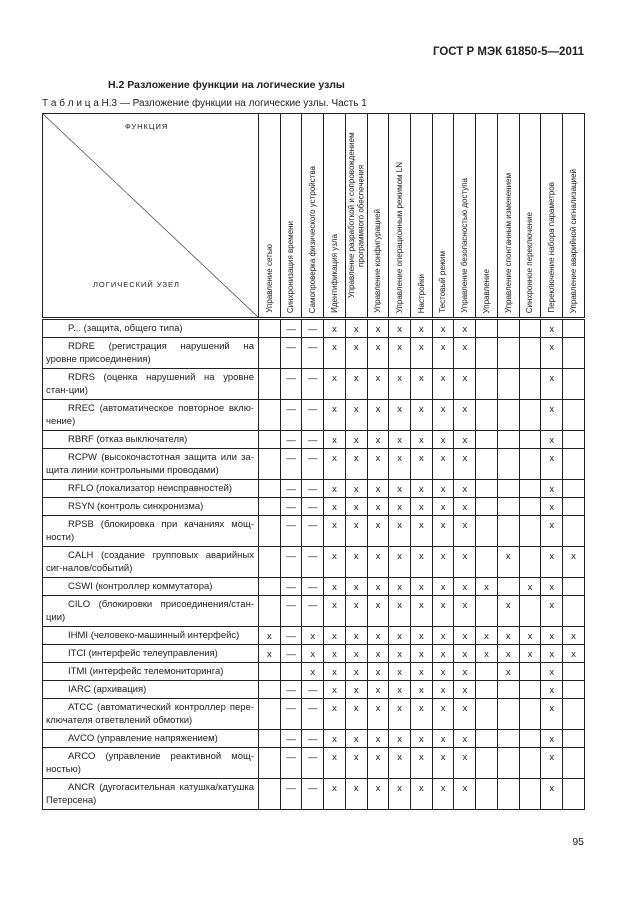 This screenshot has height=913, width=630. I want to click on column-header-label: Синхронизация времени, so click(291, 266).